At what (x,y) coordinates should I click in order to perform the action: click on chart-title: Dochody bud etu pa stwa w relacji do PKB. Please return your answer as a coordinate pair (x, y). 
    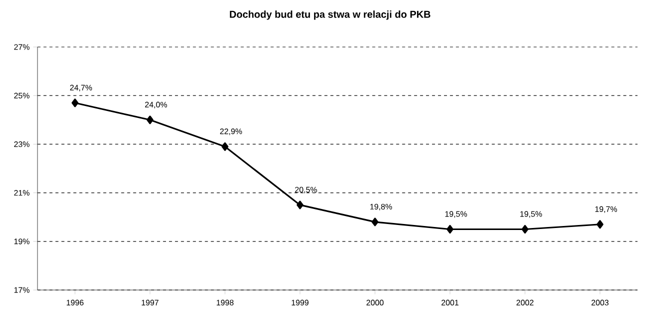
    Looking at the image, I should click on (330, 15).